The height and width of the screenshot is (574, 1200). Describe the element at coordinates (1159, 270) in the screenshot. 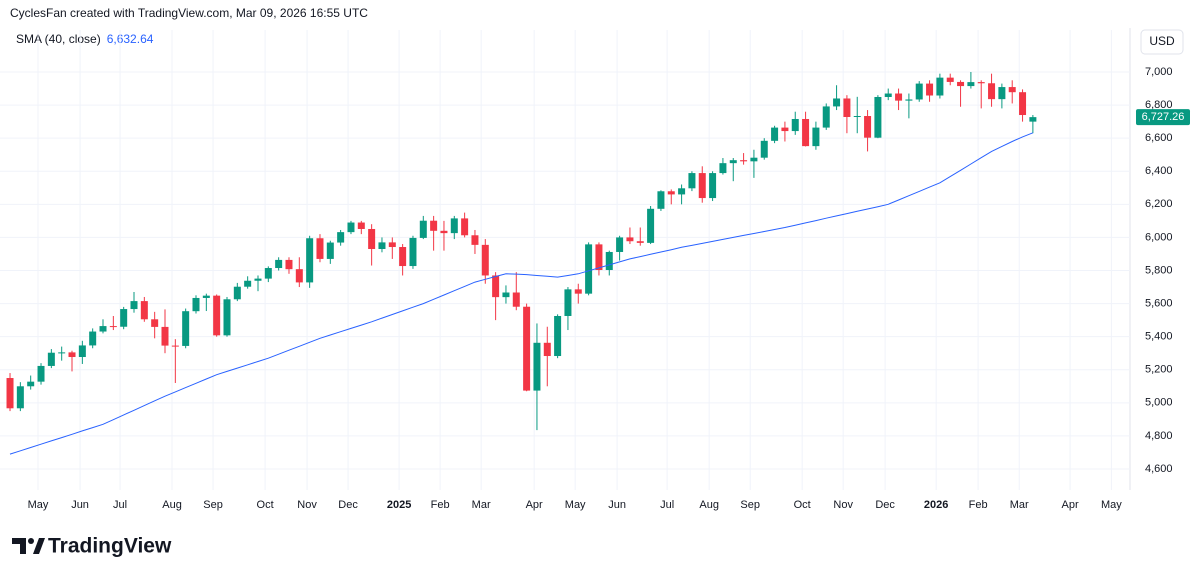

I see `y-tick-label: 5,800` at that location.